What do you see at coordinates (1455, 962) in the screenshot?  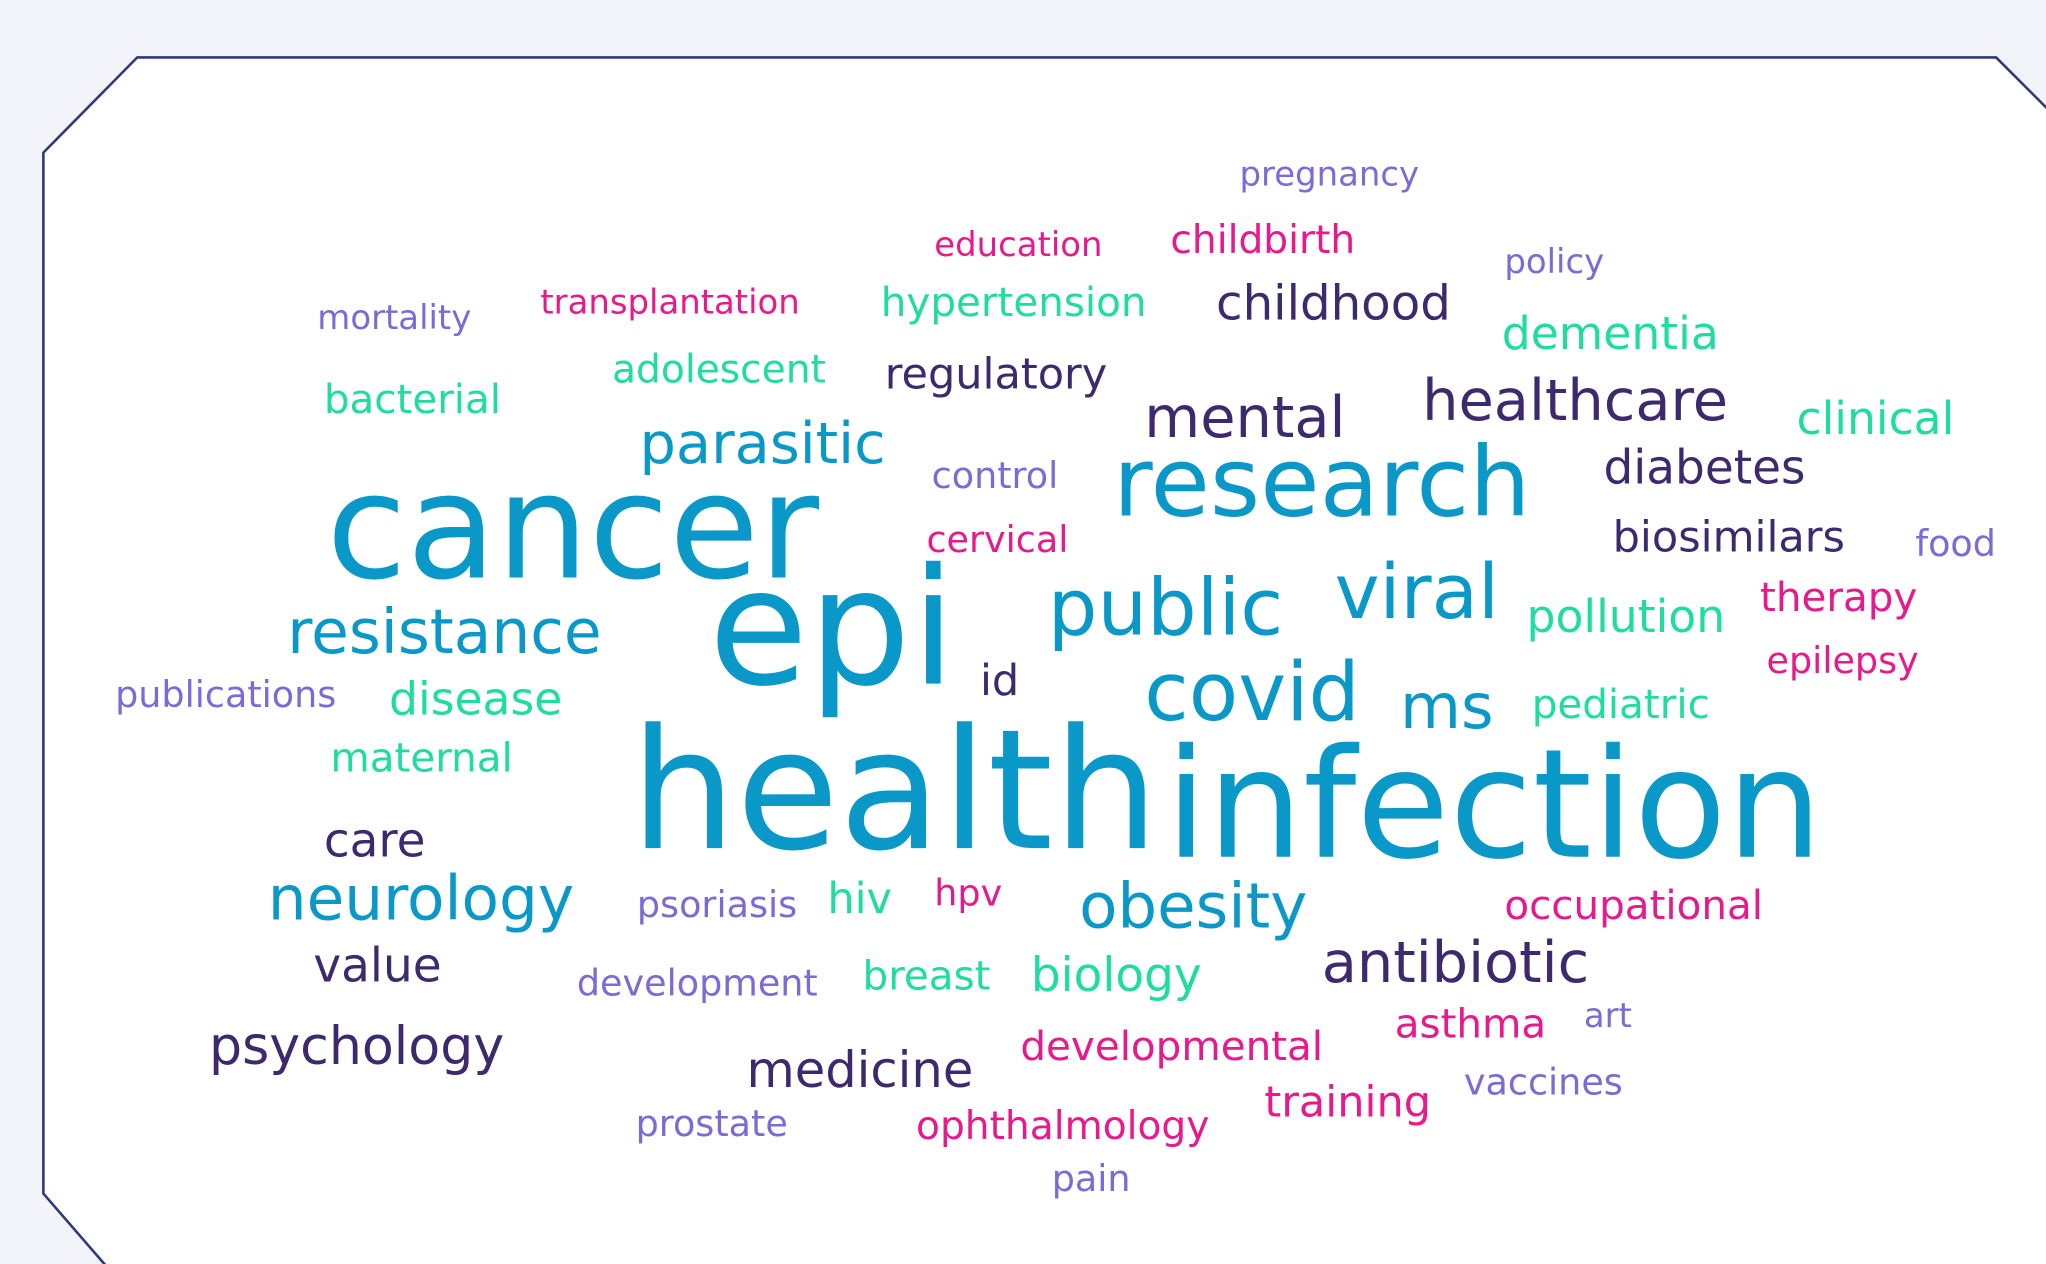 I see `word: antibiotic` at bounding box center [1455, 962].